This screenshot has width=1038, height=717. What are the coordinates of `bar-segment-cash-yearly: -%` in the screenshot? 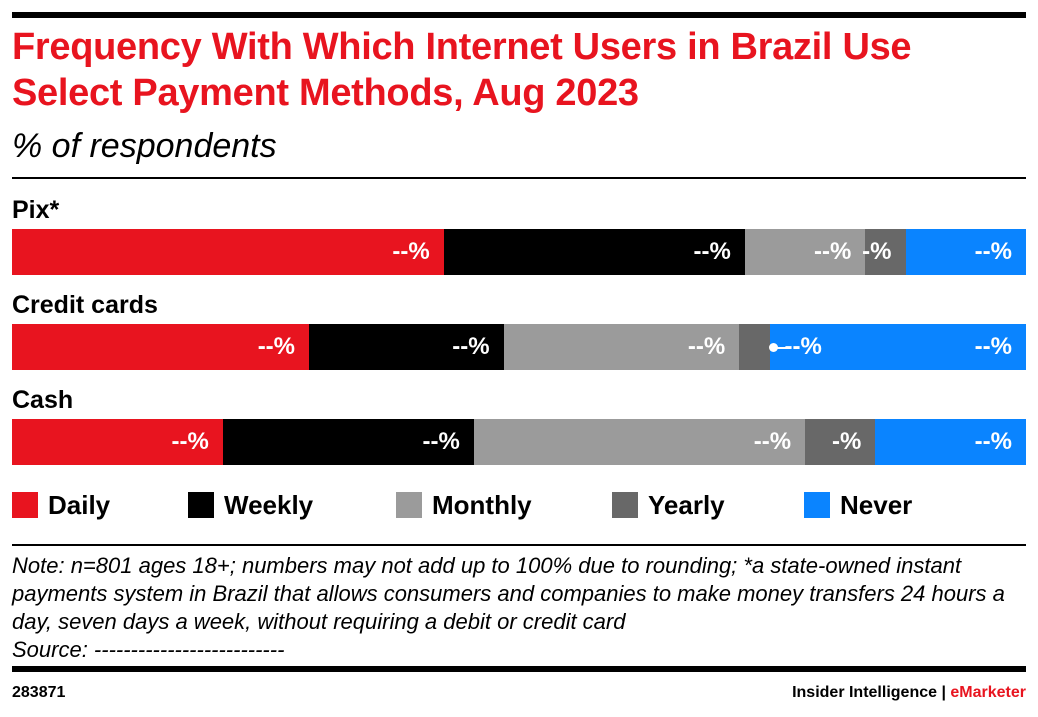 It's located at (840, 442).